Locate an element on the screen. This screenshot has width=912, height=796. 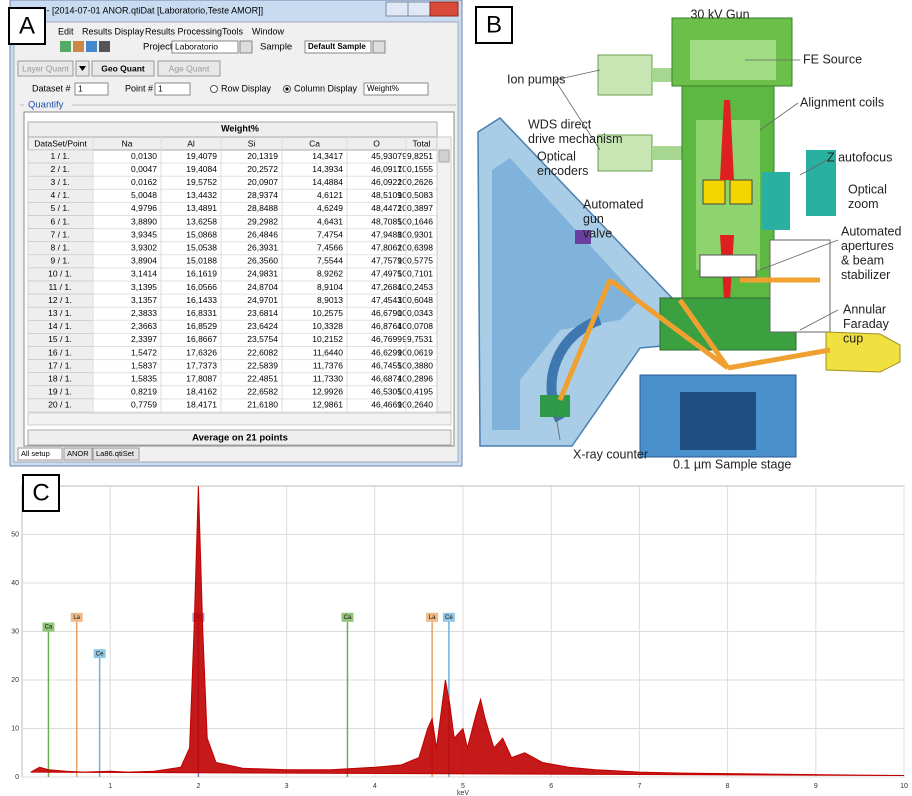
table-cell: 100,6398 is located at coordinates (416, 248).